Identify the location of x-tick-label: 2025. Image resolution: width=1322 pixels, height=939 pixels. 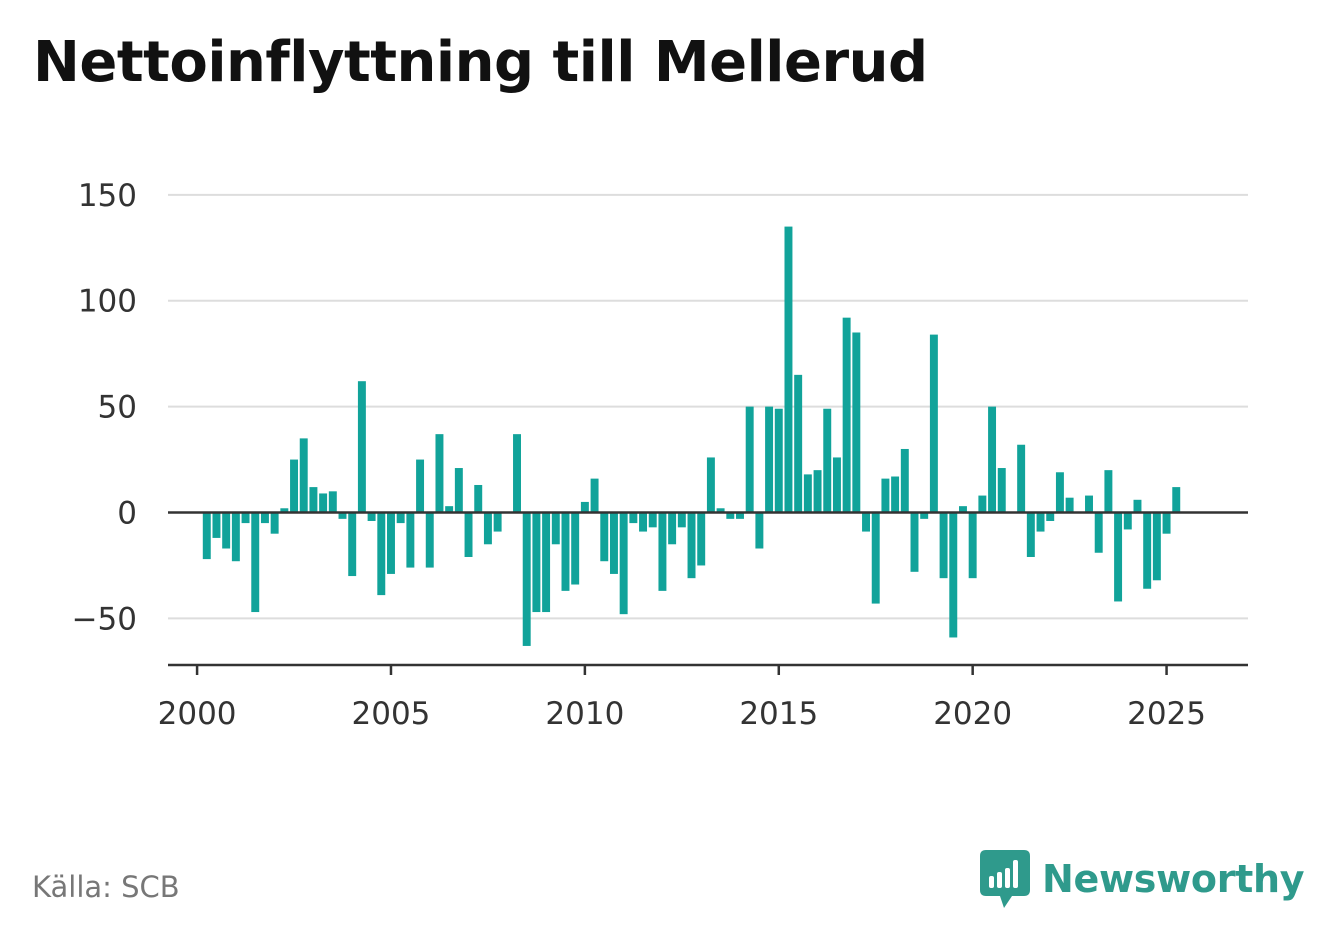
(1166, 714).